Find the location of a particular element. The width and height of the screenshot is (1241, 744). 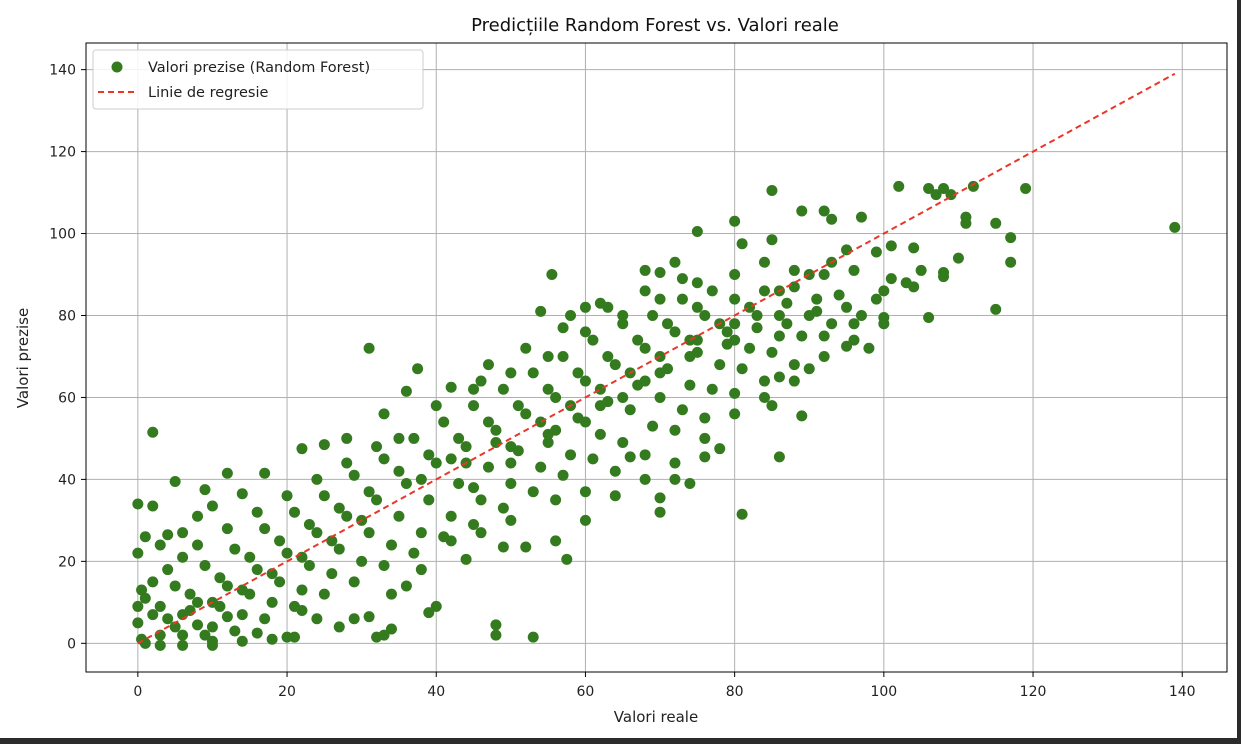

y-tick-label: 0 is located at coordinates (71, 644).